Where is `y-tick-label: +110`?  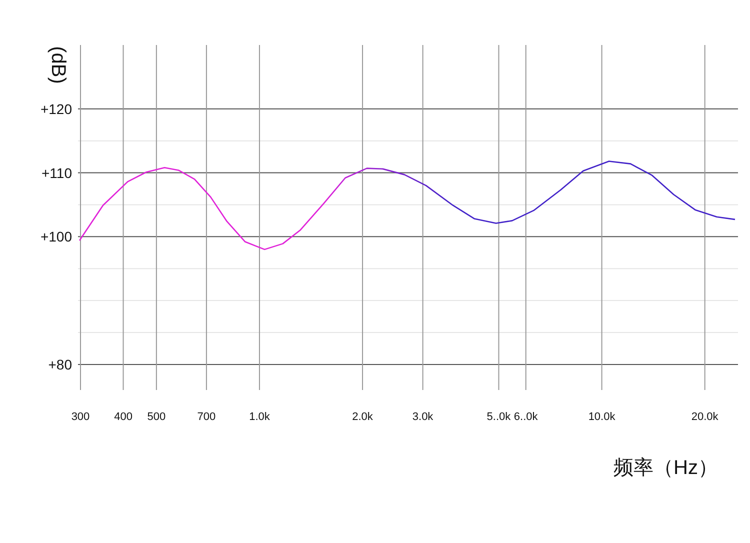 y-tick-label: +110 is located at coordinates (57, 172).